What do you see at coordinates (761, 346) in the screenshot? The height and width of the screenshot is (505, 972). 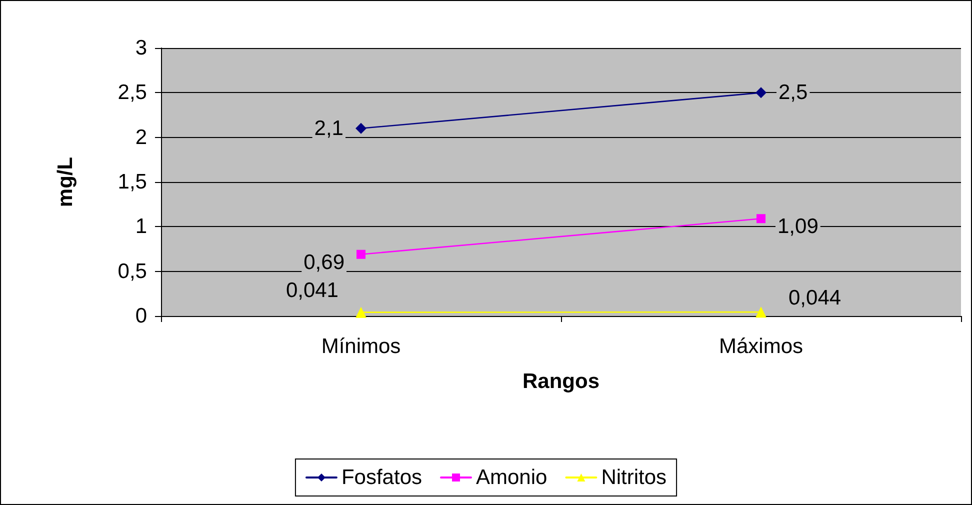 I see `x-tick-label: Máximos` at bounding box center [761, 346].